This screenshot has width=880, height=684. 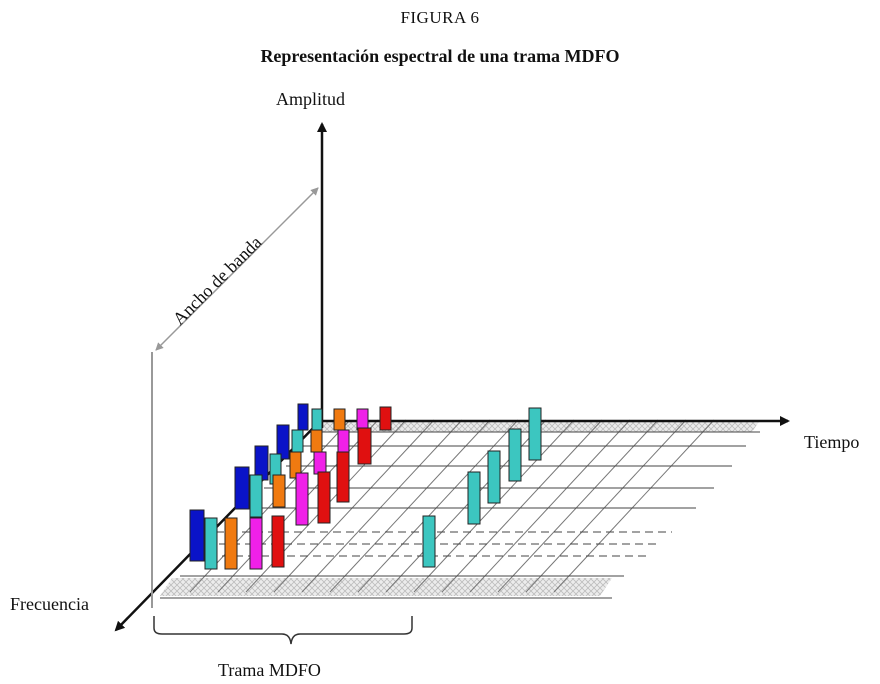 What do you see at coordinates (217, 280) in the screenshot?
I see `bandwidth-label: Ancho de banda` at bounding box center [217, 280].